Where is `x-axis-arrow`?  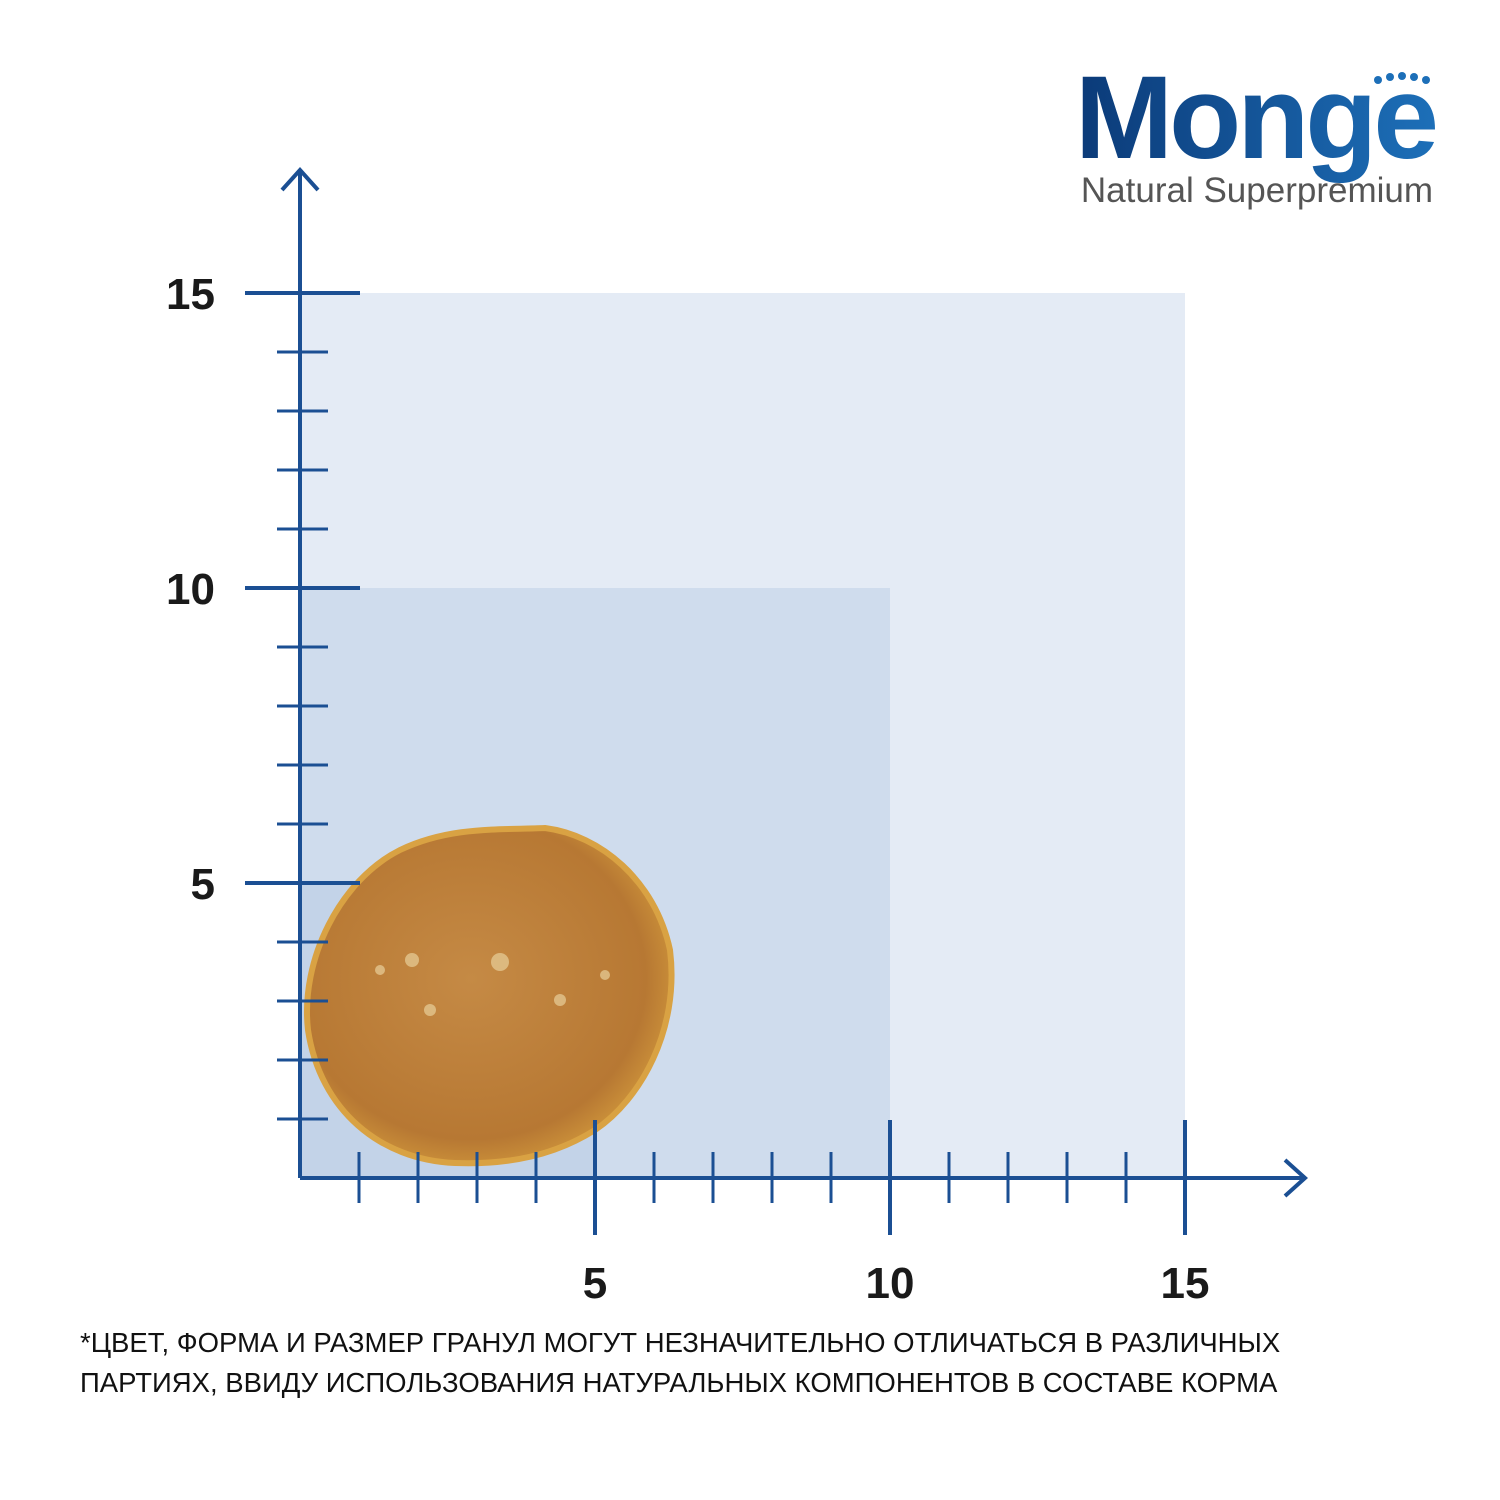 x-axis-arrow is located at coordinates (1295, 1178).